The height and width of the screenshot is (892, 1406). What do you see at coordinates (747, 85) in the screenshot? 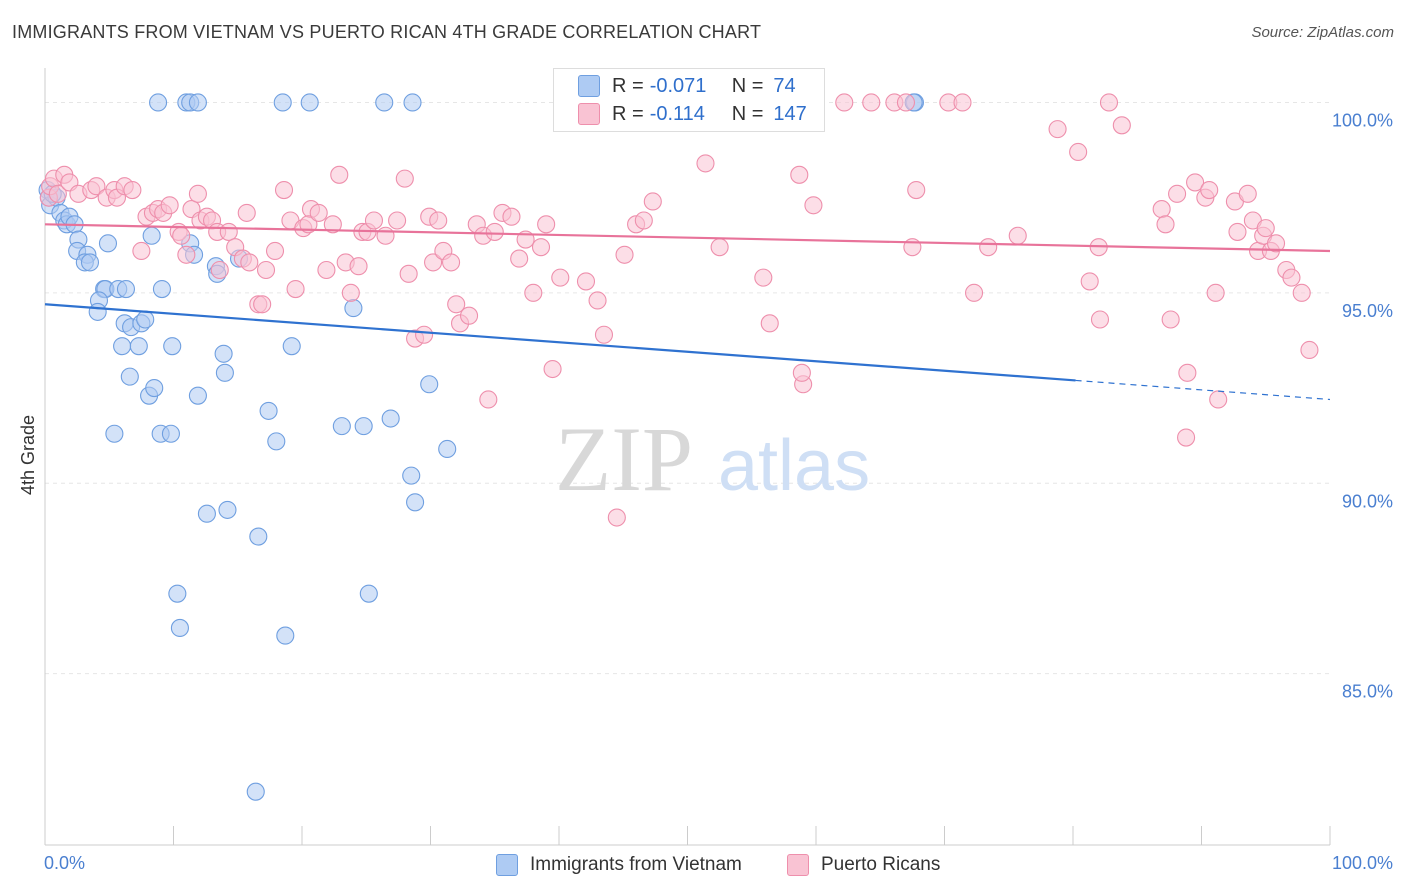
I see `legend-n-label: N =` at bounding box center [747, 85].